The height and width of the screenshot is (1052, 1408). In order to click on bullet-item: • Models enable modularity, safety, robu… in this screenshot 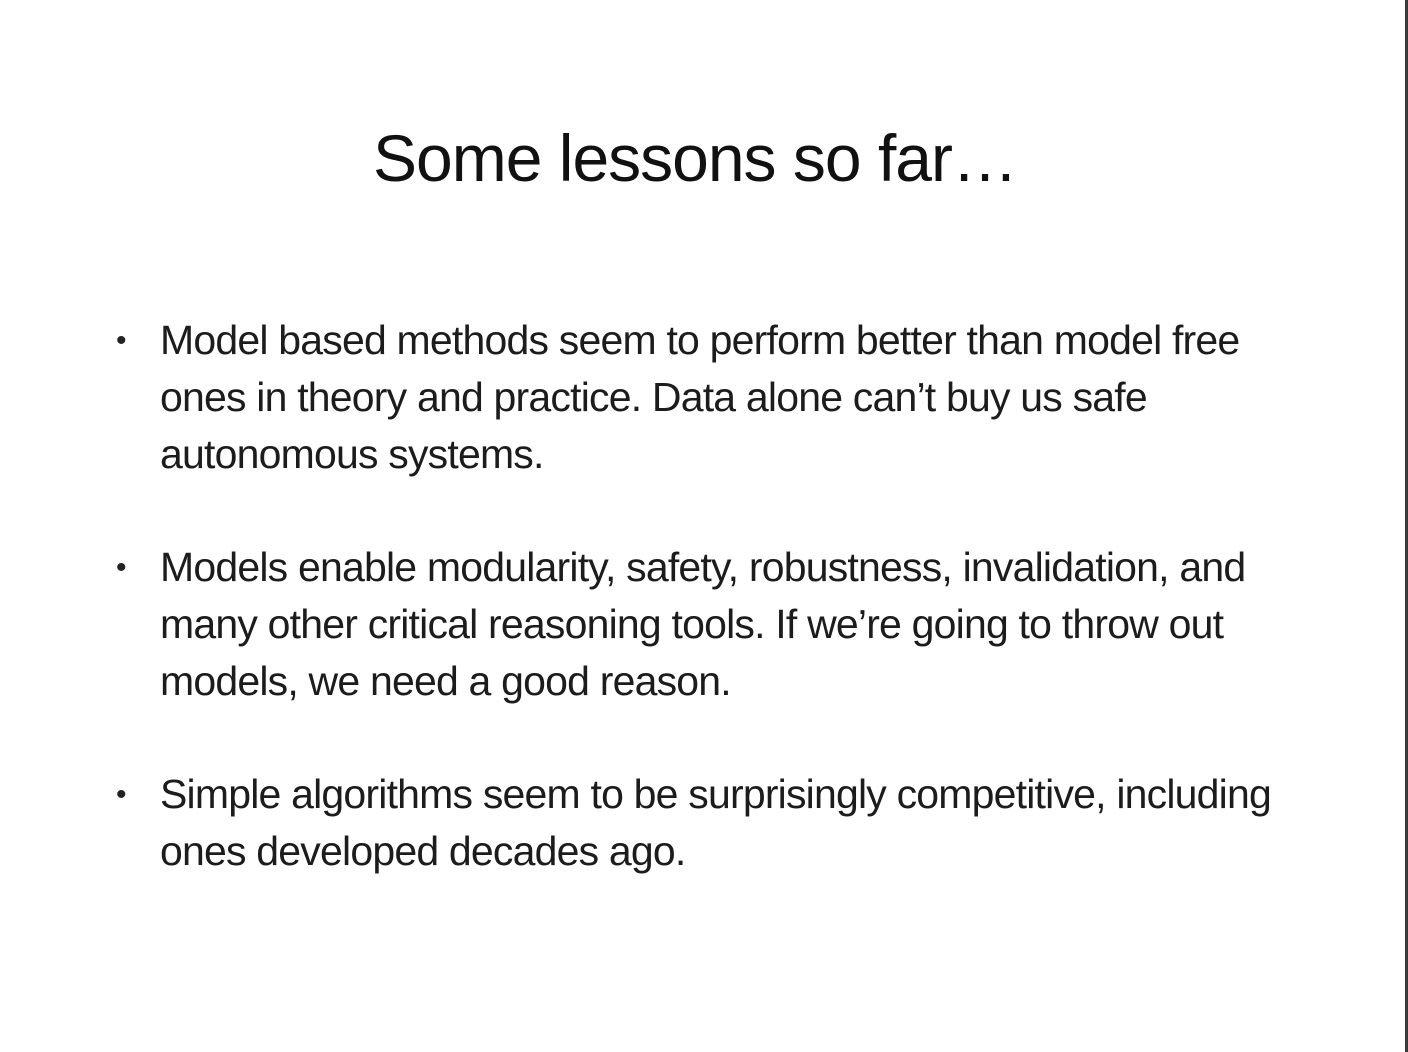, I will do `click(703, 624)`.